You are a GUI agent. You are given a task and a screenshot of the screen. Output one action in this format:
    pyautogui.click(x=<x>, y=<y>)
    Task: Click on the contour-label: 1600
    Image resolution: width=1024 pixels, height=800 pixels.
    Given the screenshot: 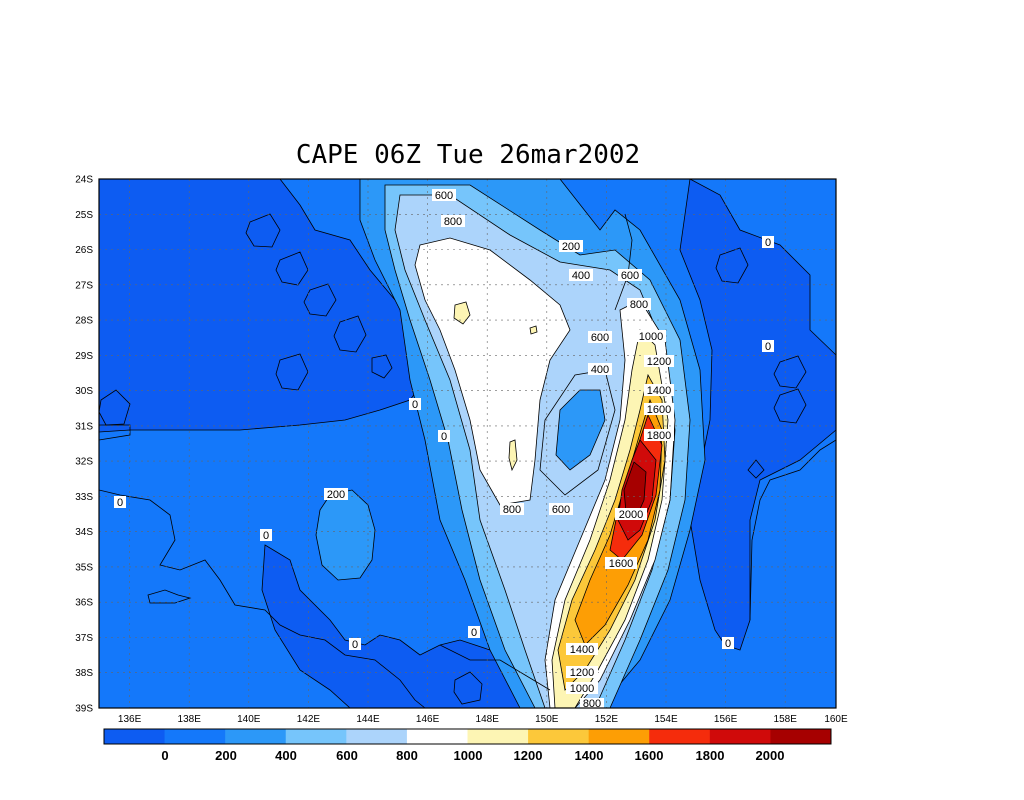 What is the action you would take?
    pyautogui.click(x=621, y=563)
    